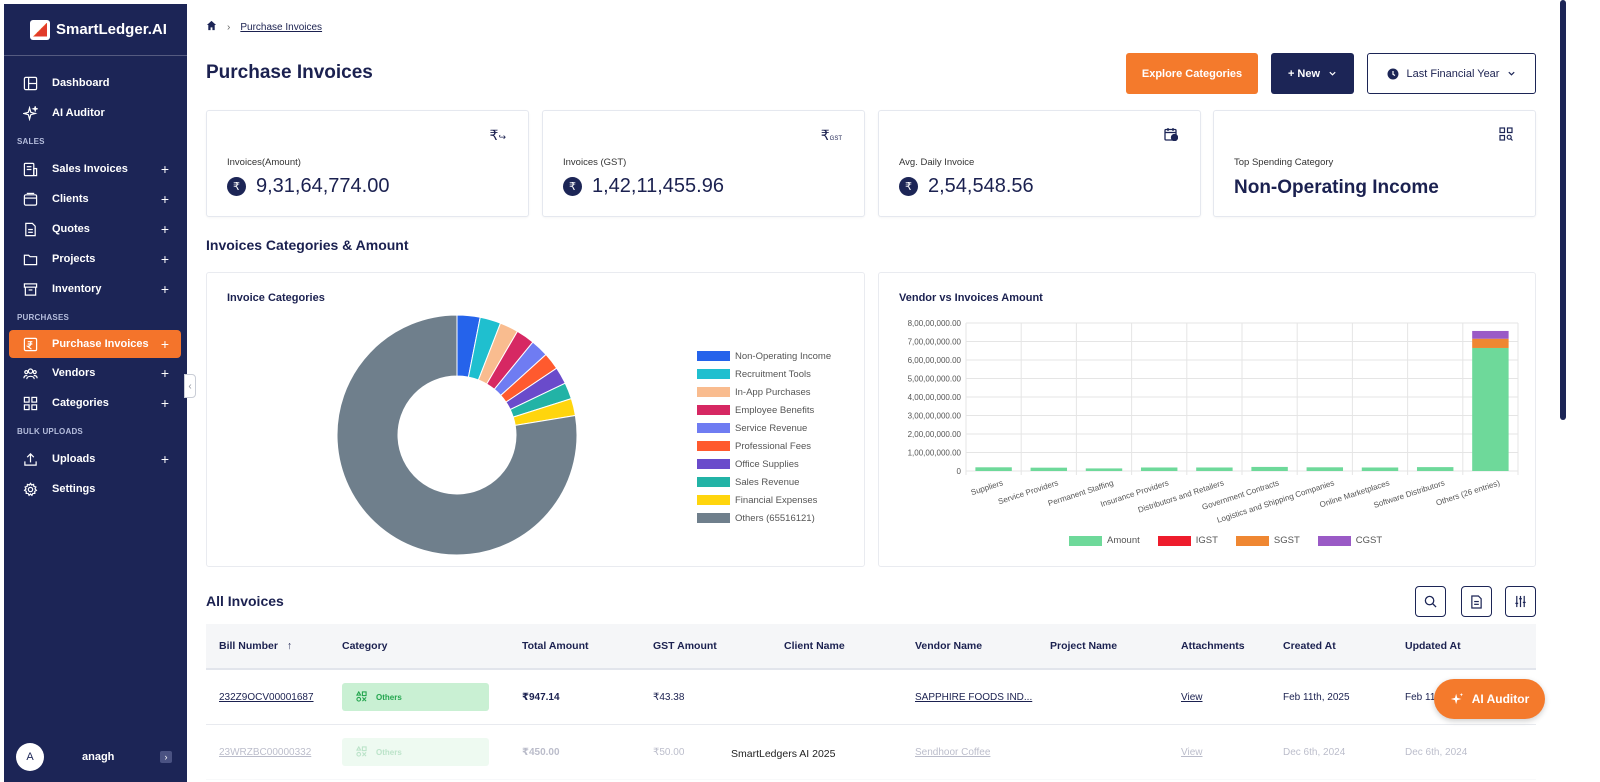 This screenshot has width=1600, height=782. I want to click on total-amount-cell: ₹947.14, so click(541, 697).